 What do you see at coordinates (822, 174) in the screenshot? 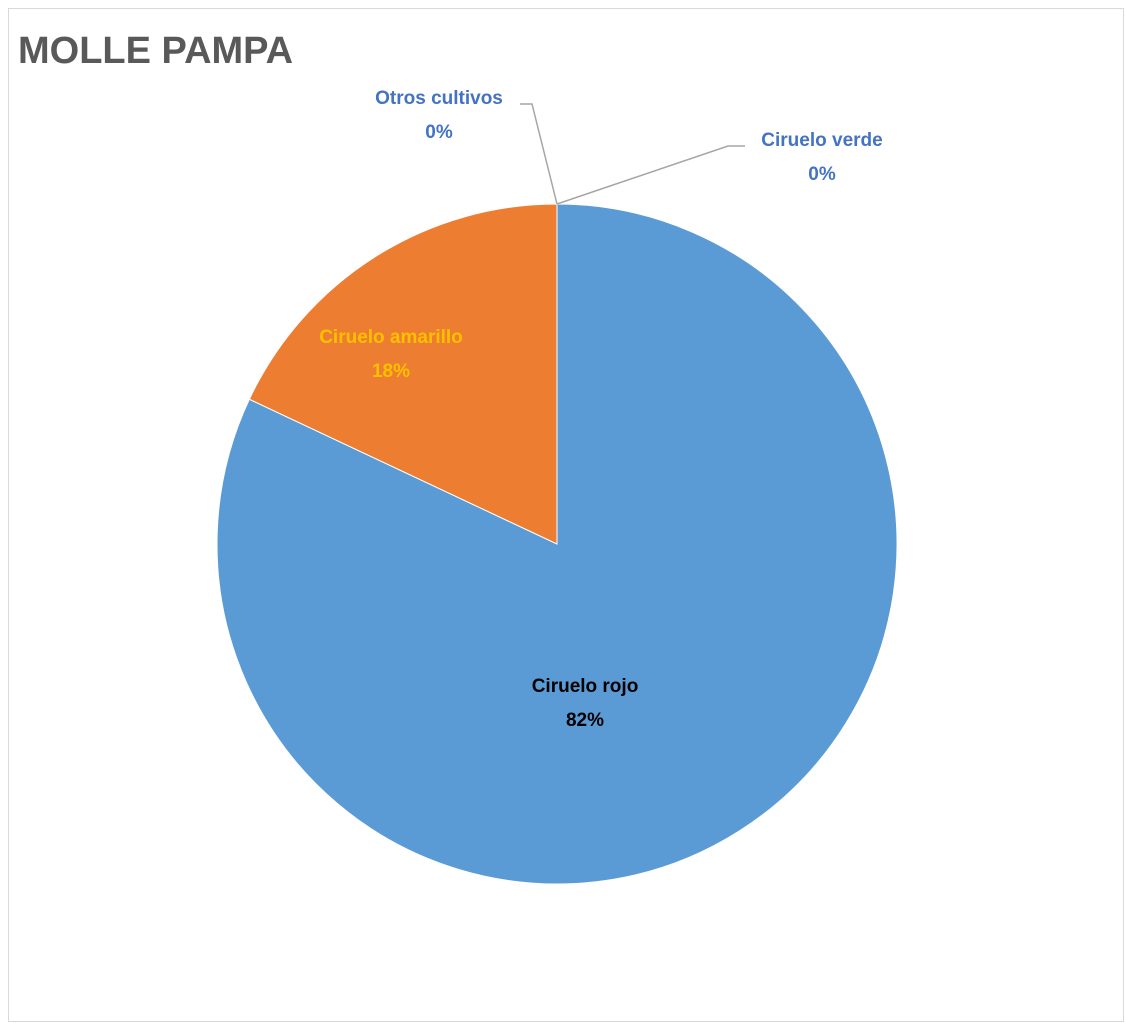
I see `slice-percent-ciruelo-verde: 0%` at bounding box center [822, 174].